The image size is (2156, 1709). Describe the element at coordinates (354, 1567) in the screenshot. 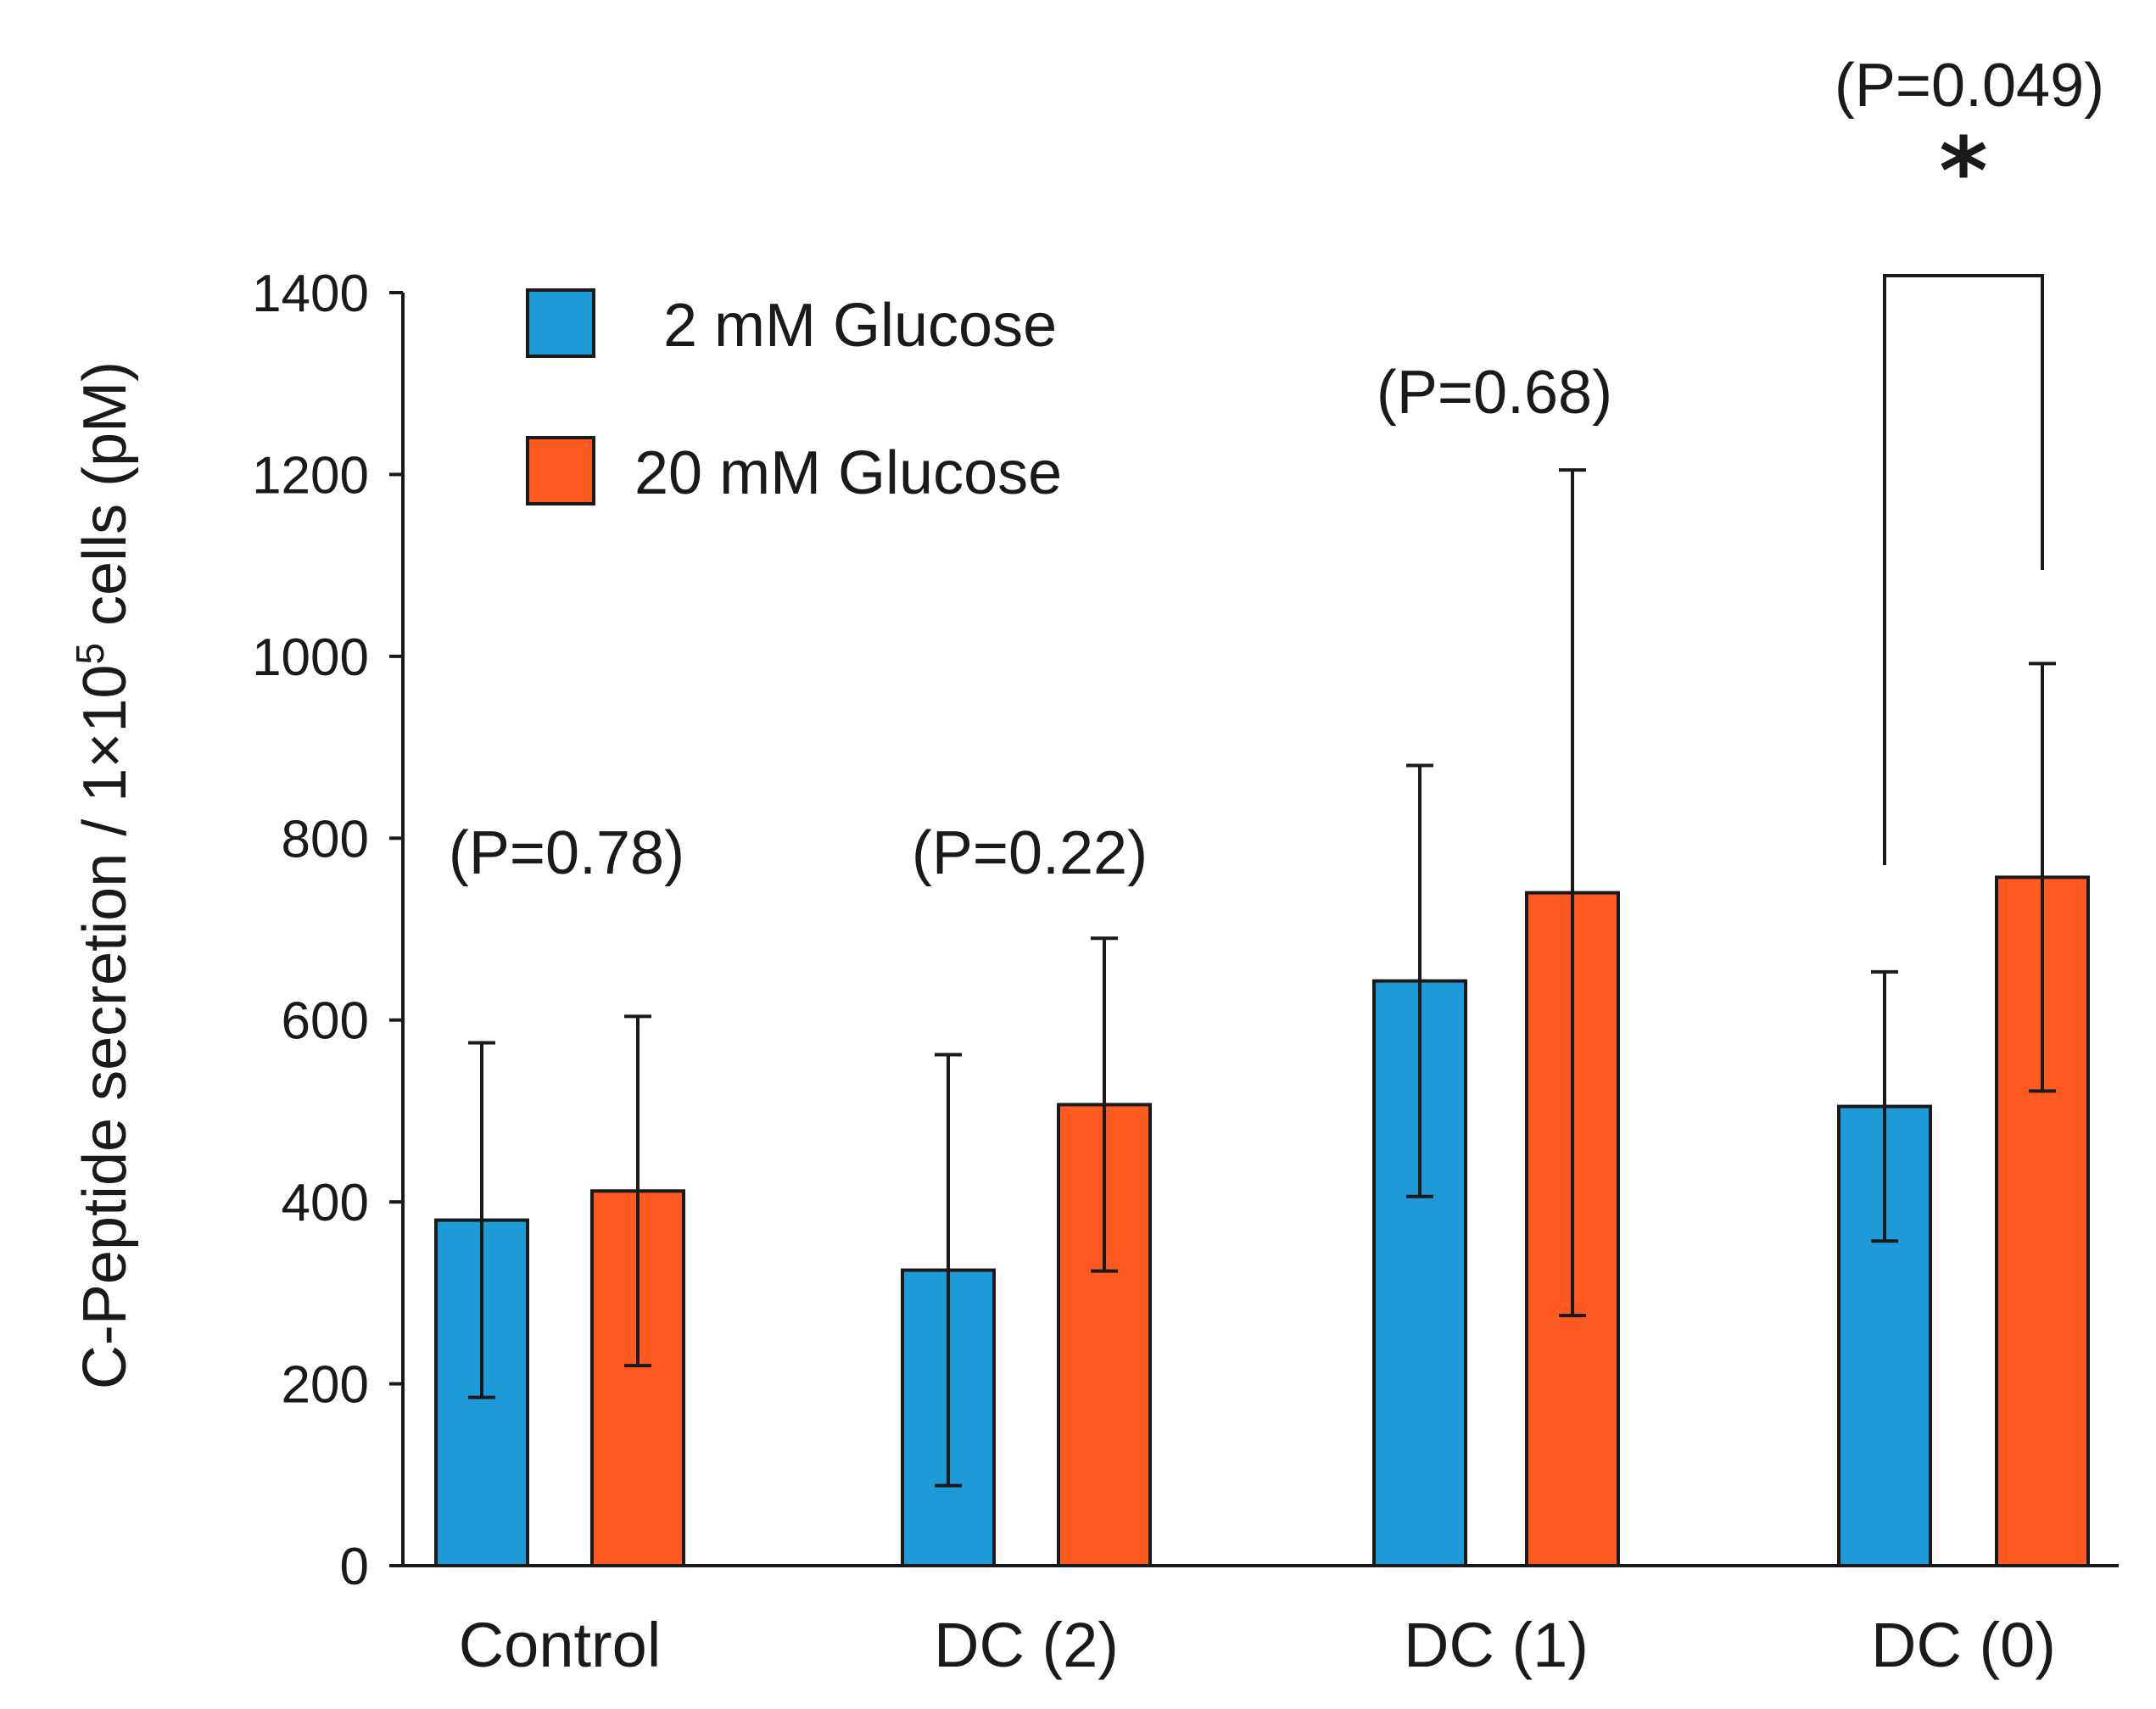

I see `y-tick-label: 0` at that location.